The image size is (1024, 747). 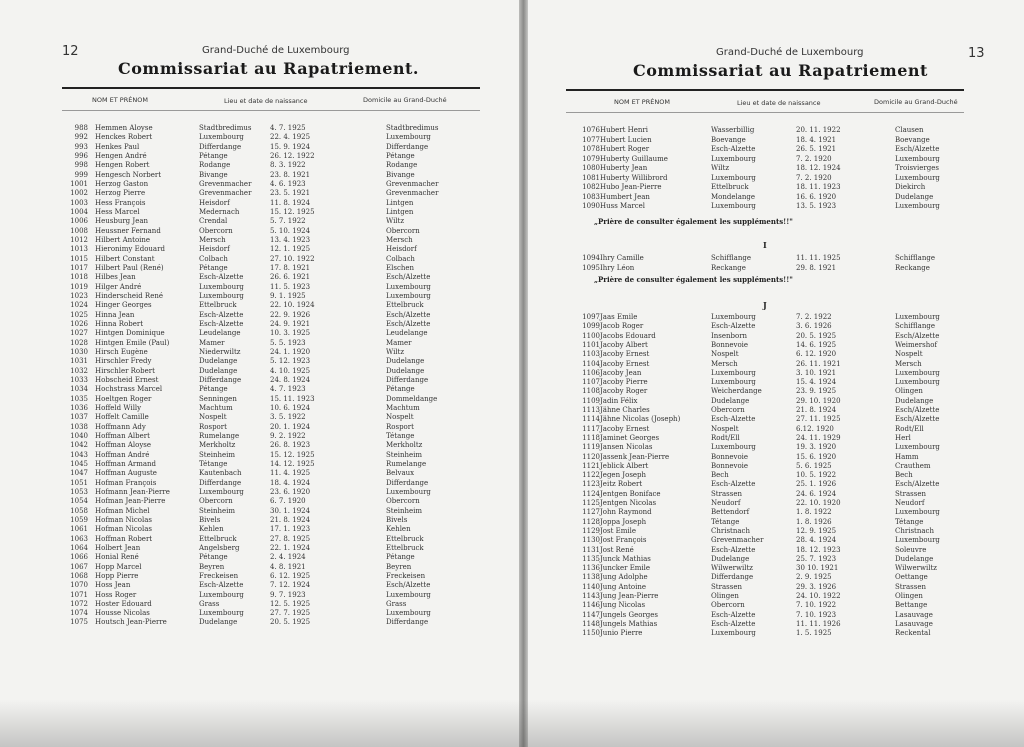 What do you see at coordinates (725, 354) in the screenshot?
I see `cell-birthplace: Nospelt` at bounding box center [725, 354].